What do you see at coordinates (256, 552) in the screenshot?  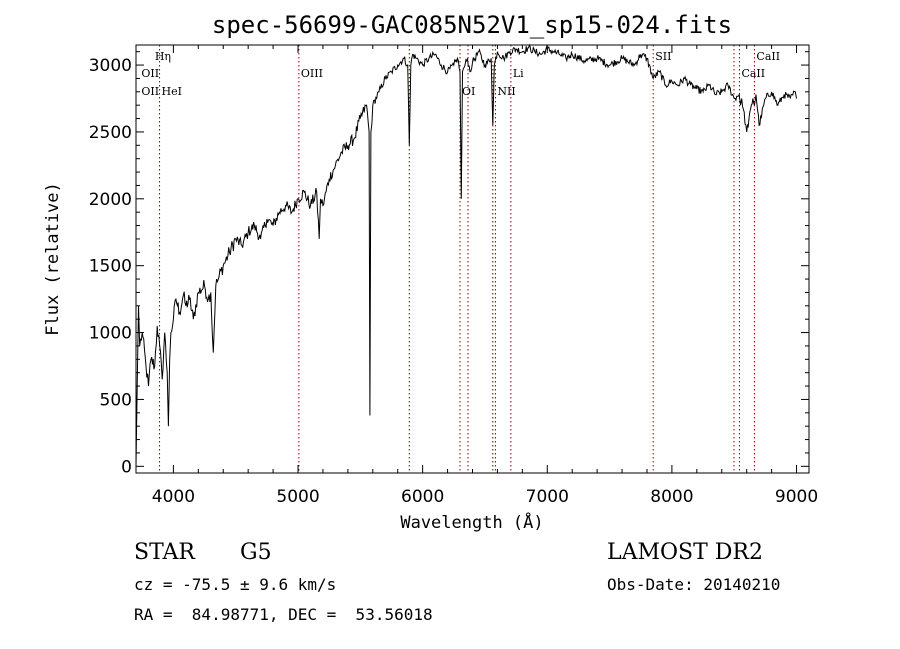 I see `object-subclass: G5` at bounding box center [256, 552].